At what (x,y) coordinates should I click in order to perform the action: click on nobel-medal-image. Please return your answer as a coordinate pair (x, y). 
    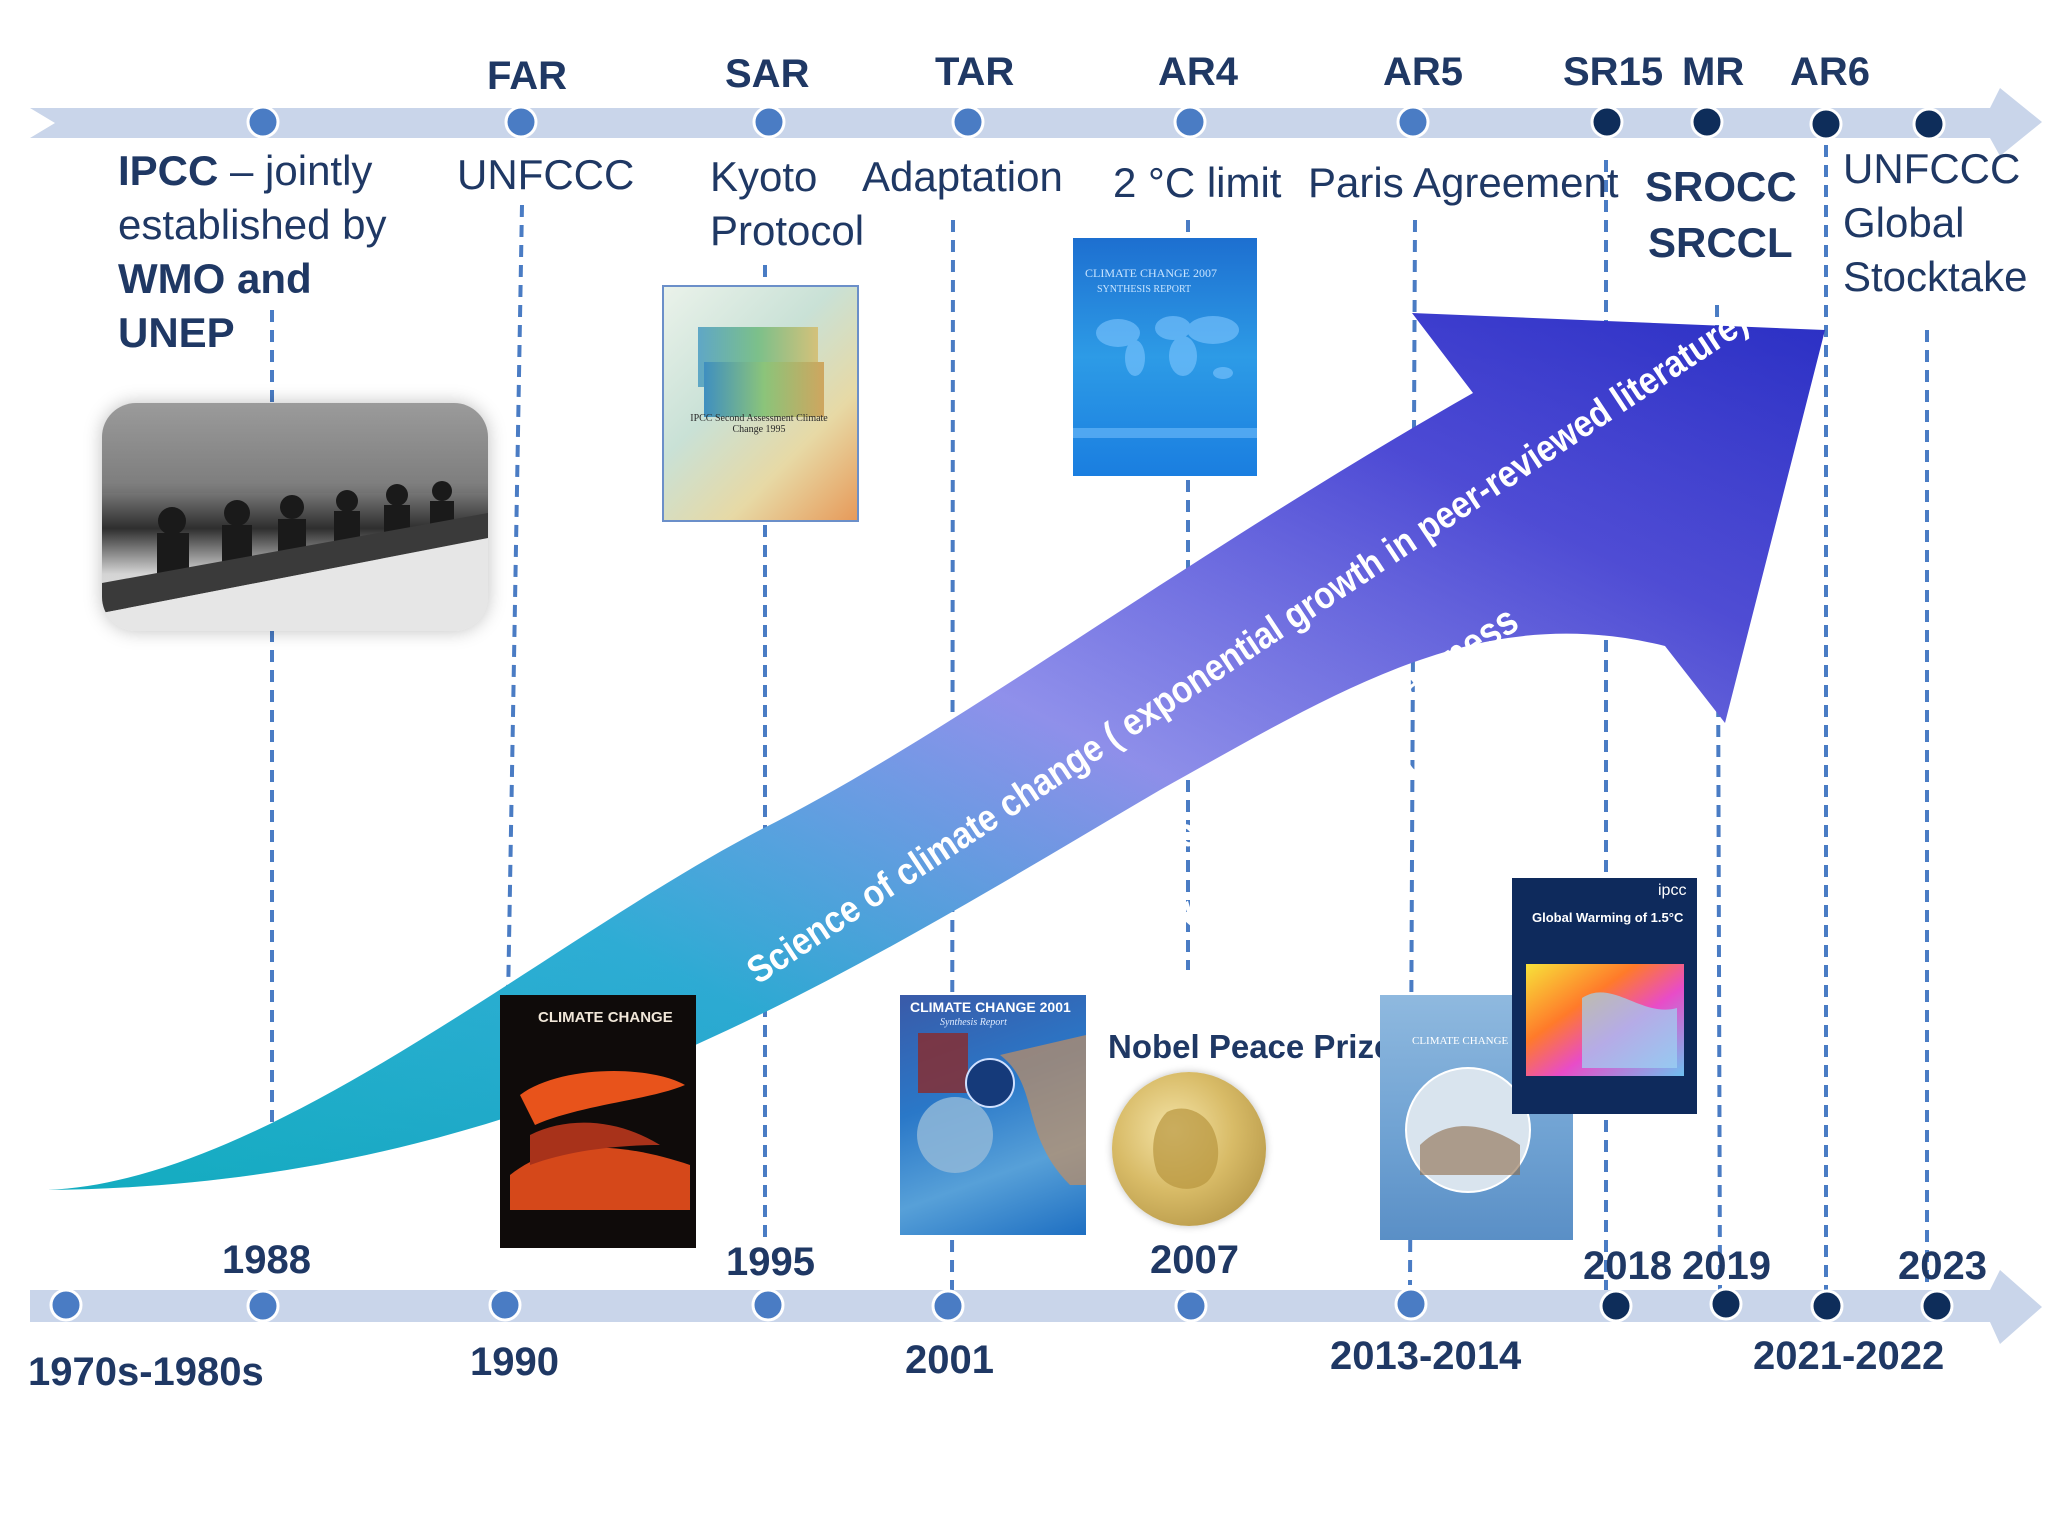
    Looking at the image, I should click on (1189, 1149).